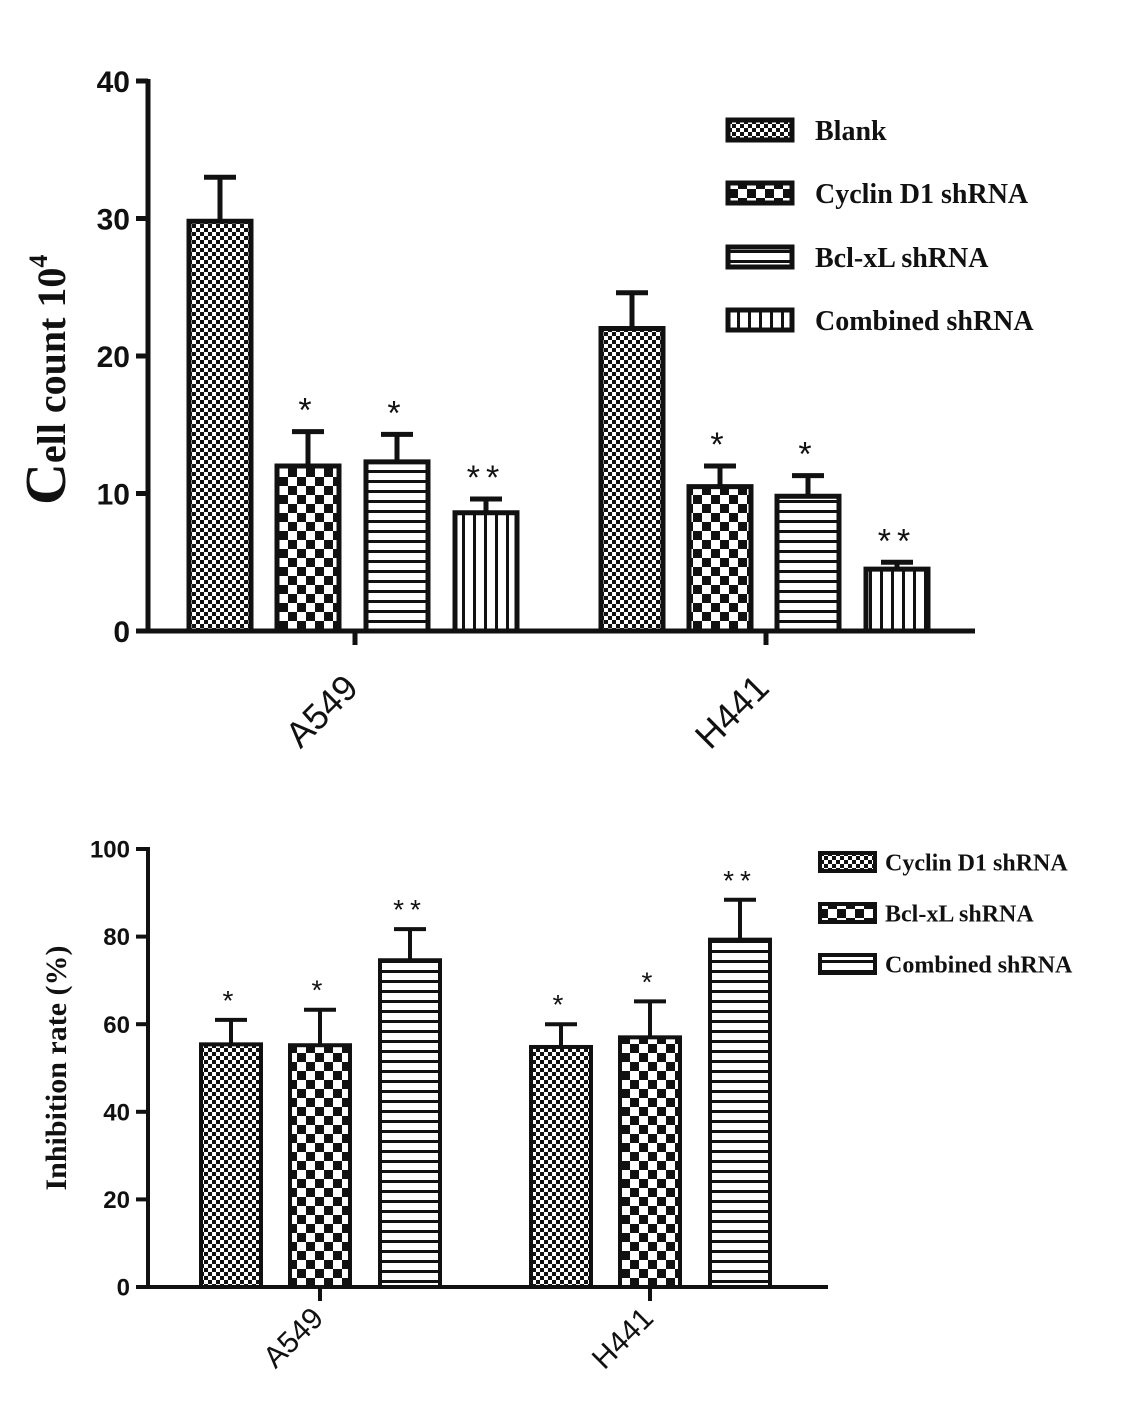 Image resolution: width=1122 pixels, height=1417 pixels. Describe the element at coordinates (116, 1025) in the screenshot. I see `y-tick-label: 60` at that location.